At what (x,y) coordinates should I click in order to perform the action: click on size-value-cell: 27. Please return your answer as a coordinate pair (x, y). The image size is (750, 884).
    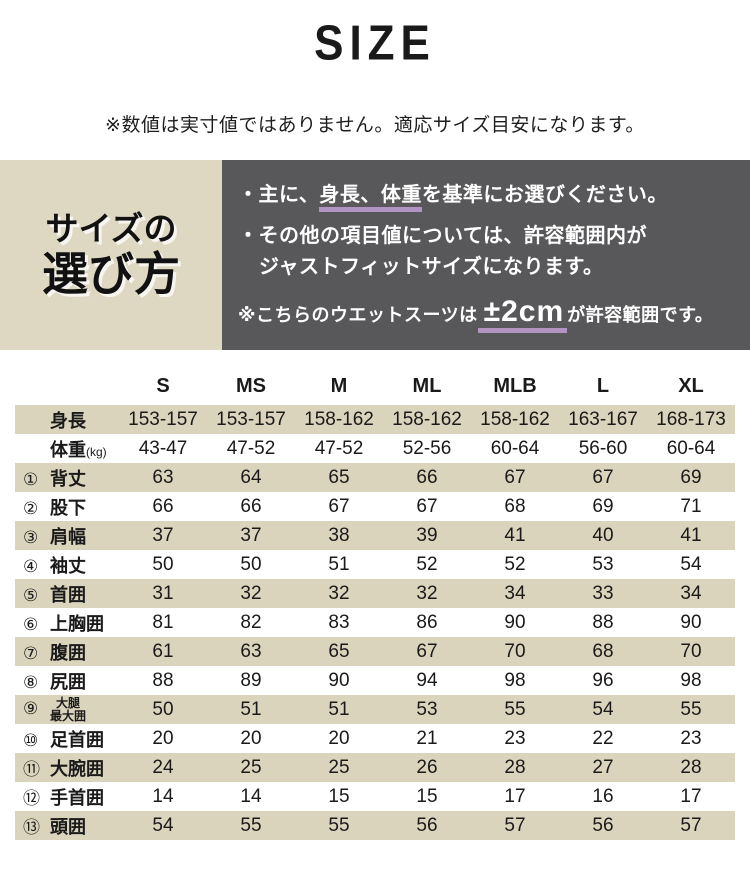
    Looking at the image, I should click on (603, 767).